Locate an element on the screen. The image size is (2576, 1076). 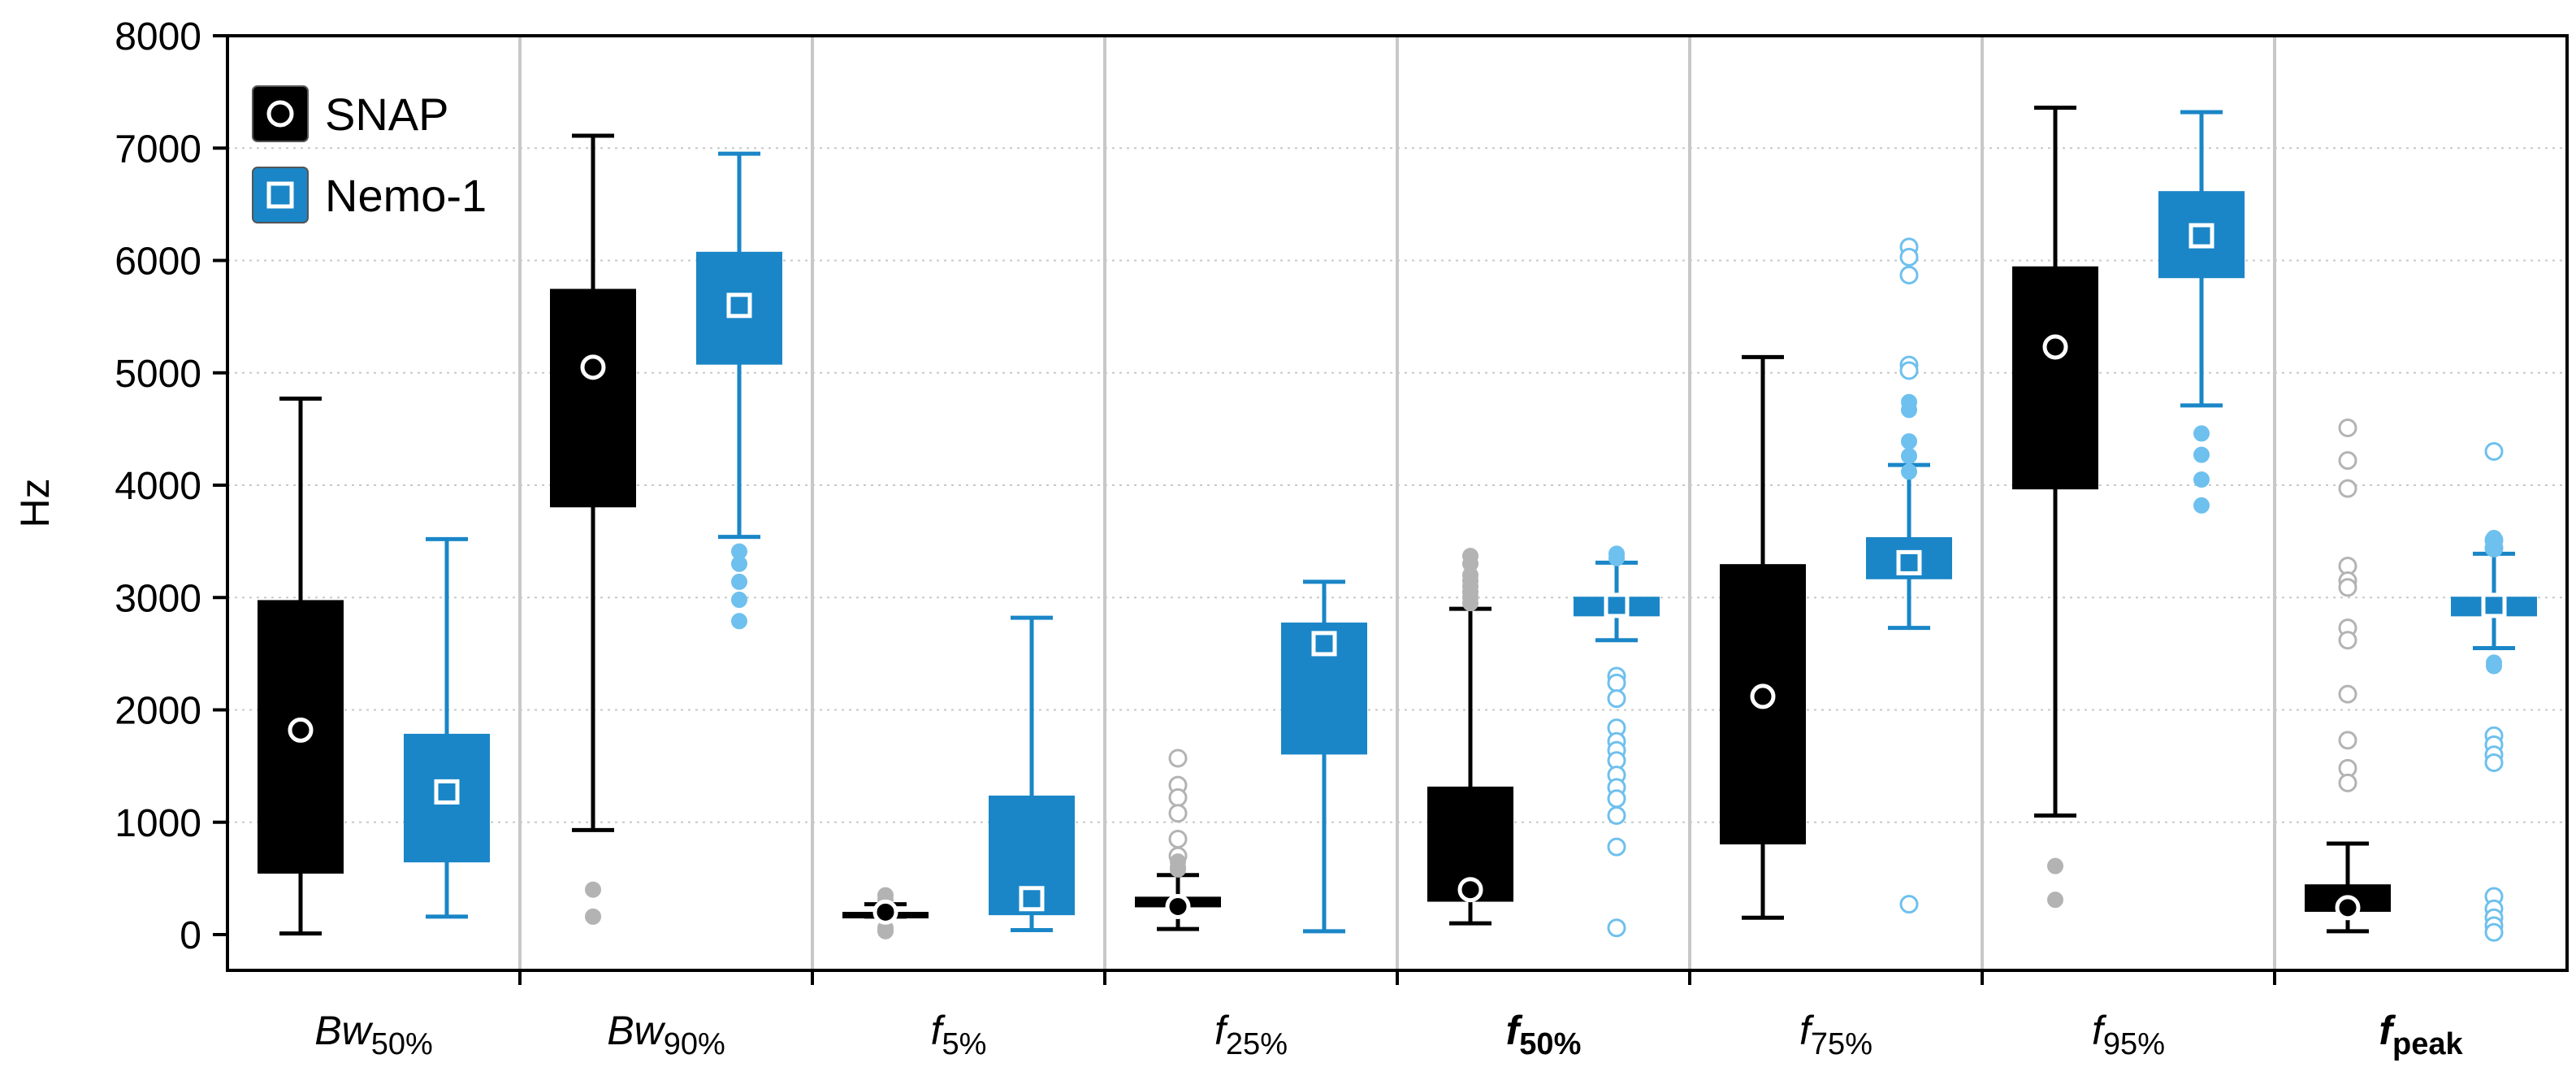
y-axis-label: Hz is located at coordinates (35, 503).